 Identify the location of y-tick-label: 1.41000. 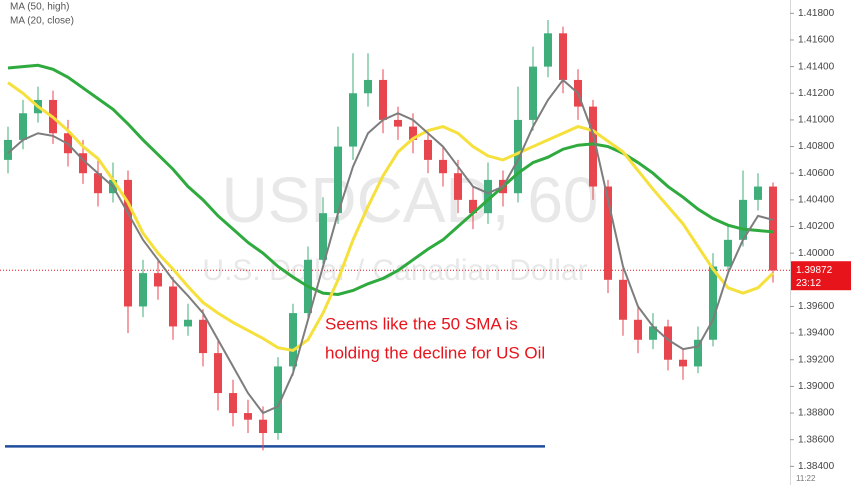
(816, 120).